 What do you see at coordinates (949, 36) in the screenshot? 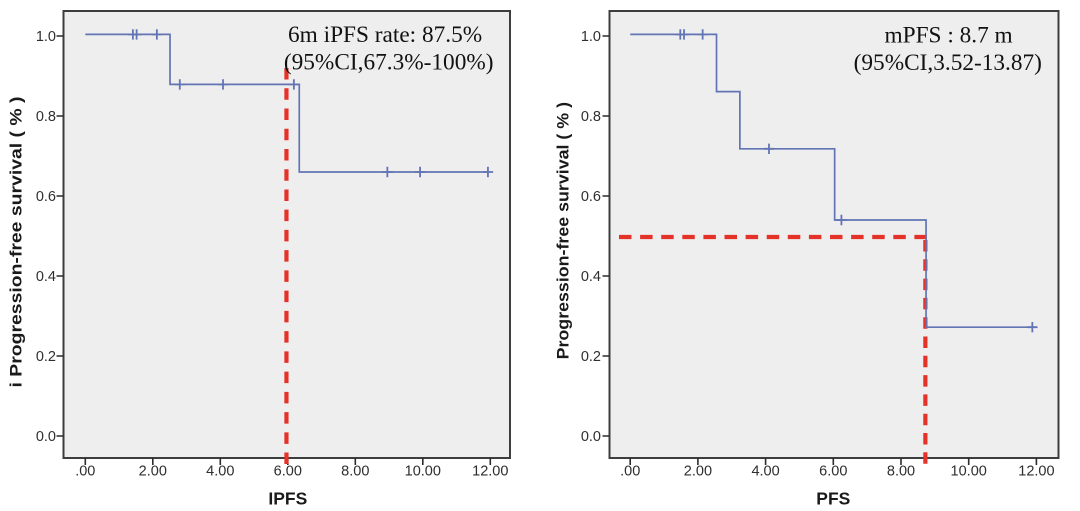
I see `svg-text: mPFS : 8.7 m` at bounding box center [949, 36].